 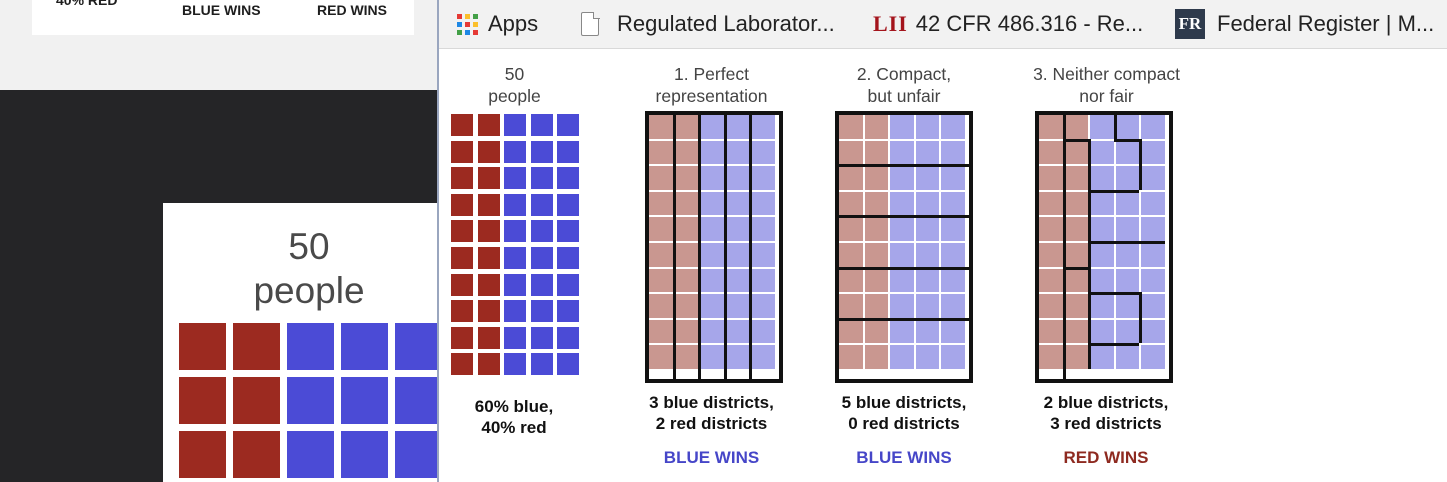 What do you see at coordinates (904, 457) in the screenshot?
I see `col2-verdict-blue-wins: BLUE WINS` at bounding box center [904, 457].